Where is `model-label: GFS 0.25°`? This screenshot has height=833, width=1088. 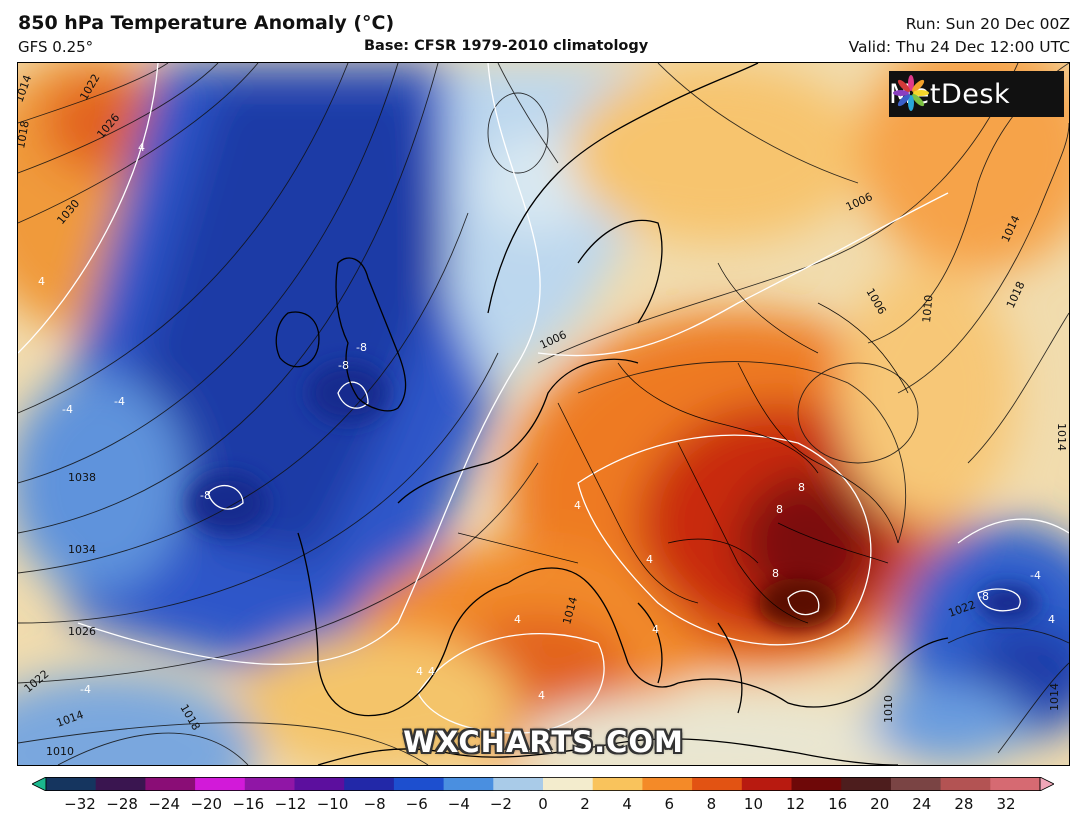 model-label: GFS 0.25° is located at coordinates (56, 47).